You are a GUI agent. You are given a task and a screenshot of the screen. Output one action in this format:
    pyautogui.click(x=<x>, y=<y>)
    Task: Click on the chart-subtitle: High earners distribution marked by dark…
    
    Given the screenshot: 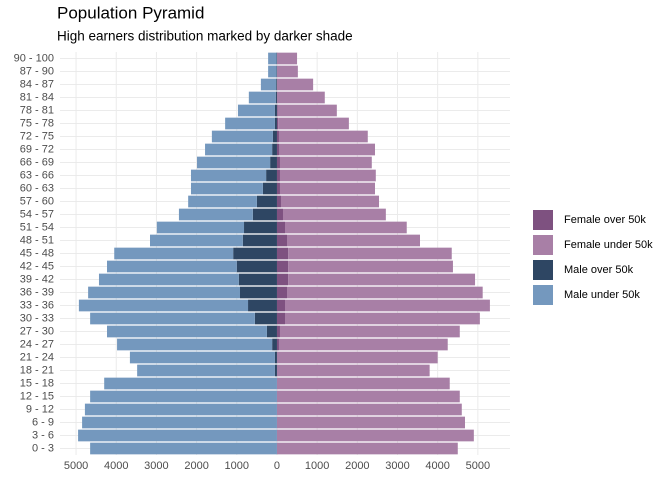 What is the action you would take?
    pyautogui.click(x=205, y=36)
    